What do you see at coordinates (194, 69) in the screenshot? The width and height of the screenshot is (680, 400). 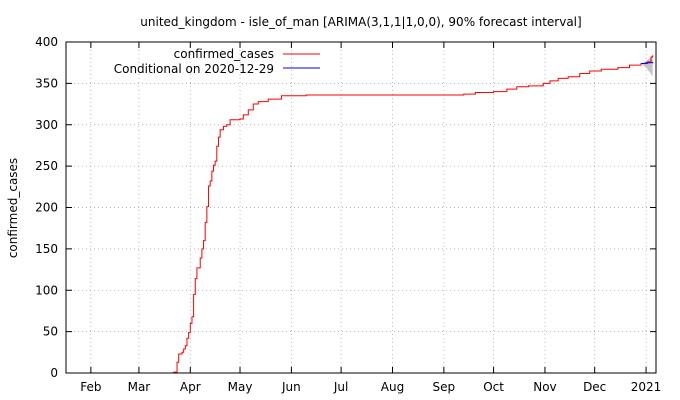 I see `legend-label-conditional: Conditional on 2020-12-29` at bounding box center [194, 69].